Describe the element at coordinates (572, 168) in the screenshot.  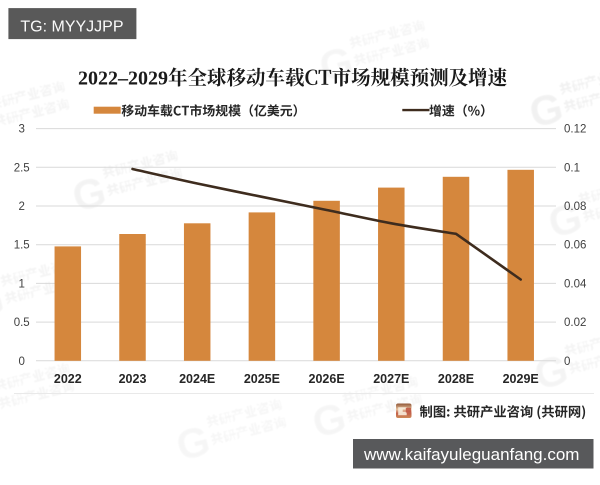
I see `svg-text: 0.1` at that location.